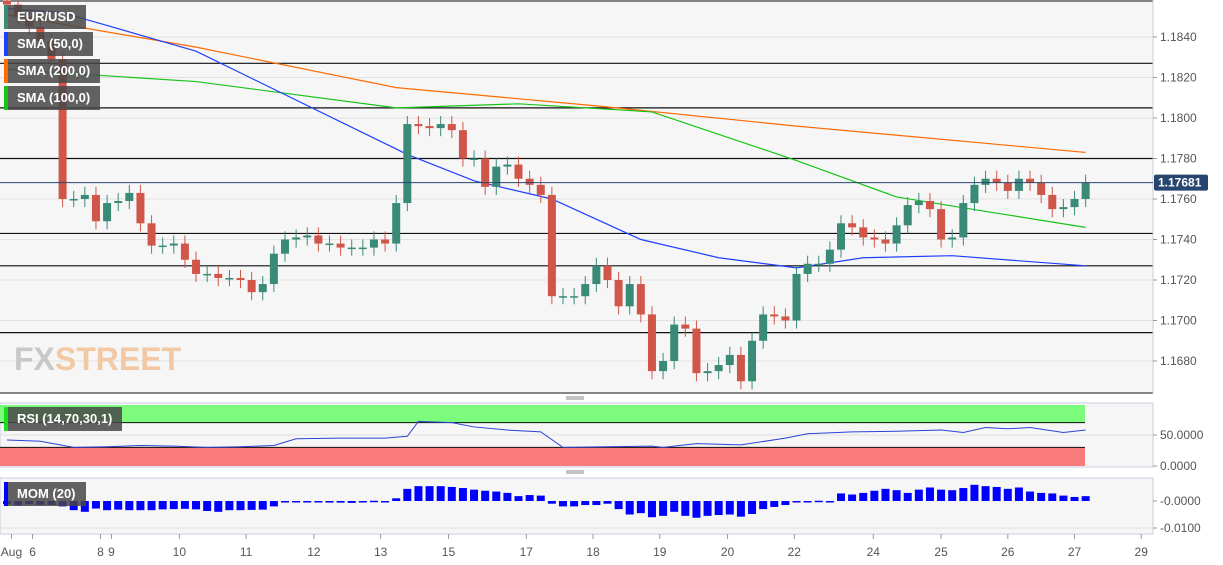 The image size is (1223, 565). Describe the element at coordinates (1178, 37) in the screenshot. I see `y-tick-label: 1.1840` at that location.